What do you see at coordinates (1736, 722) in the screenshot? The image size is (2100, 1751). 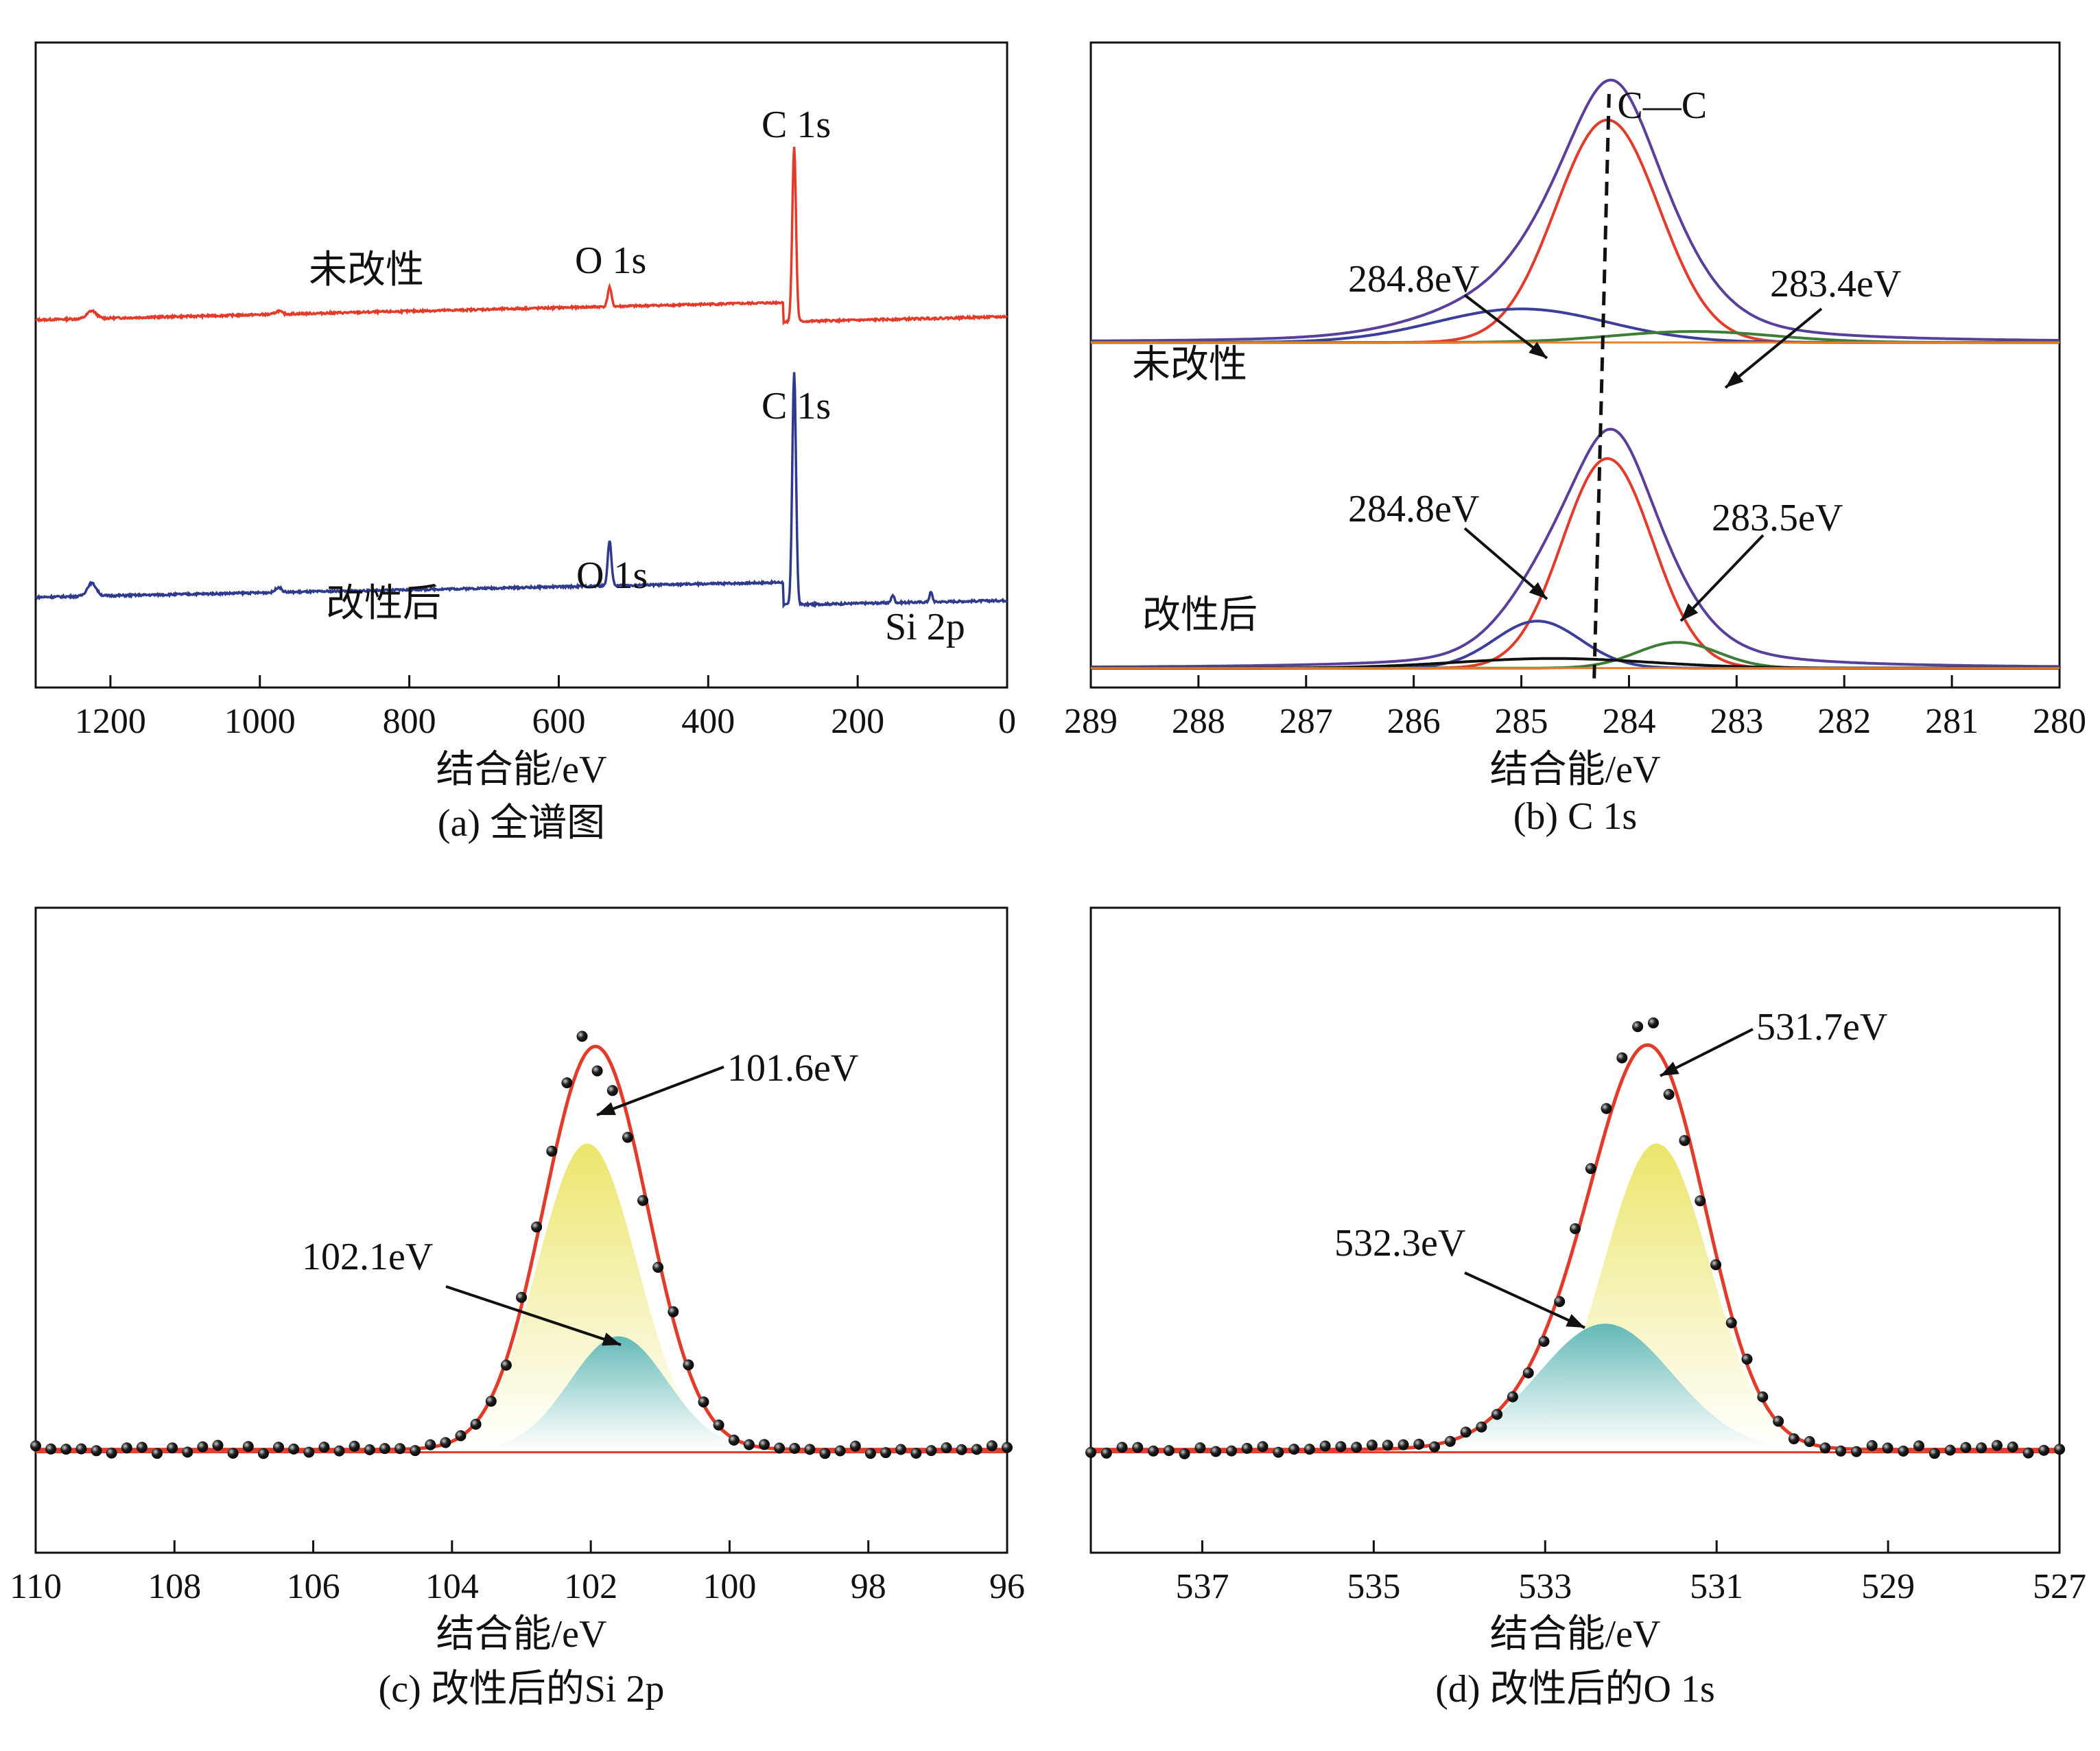 I see `x-tick-label: 283` at bounding box center [1736, 722].